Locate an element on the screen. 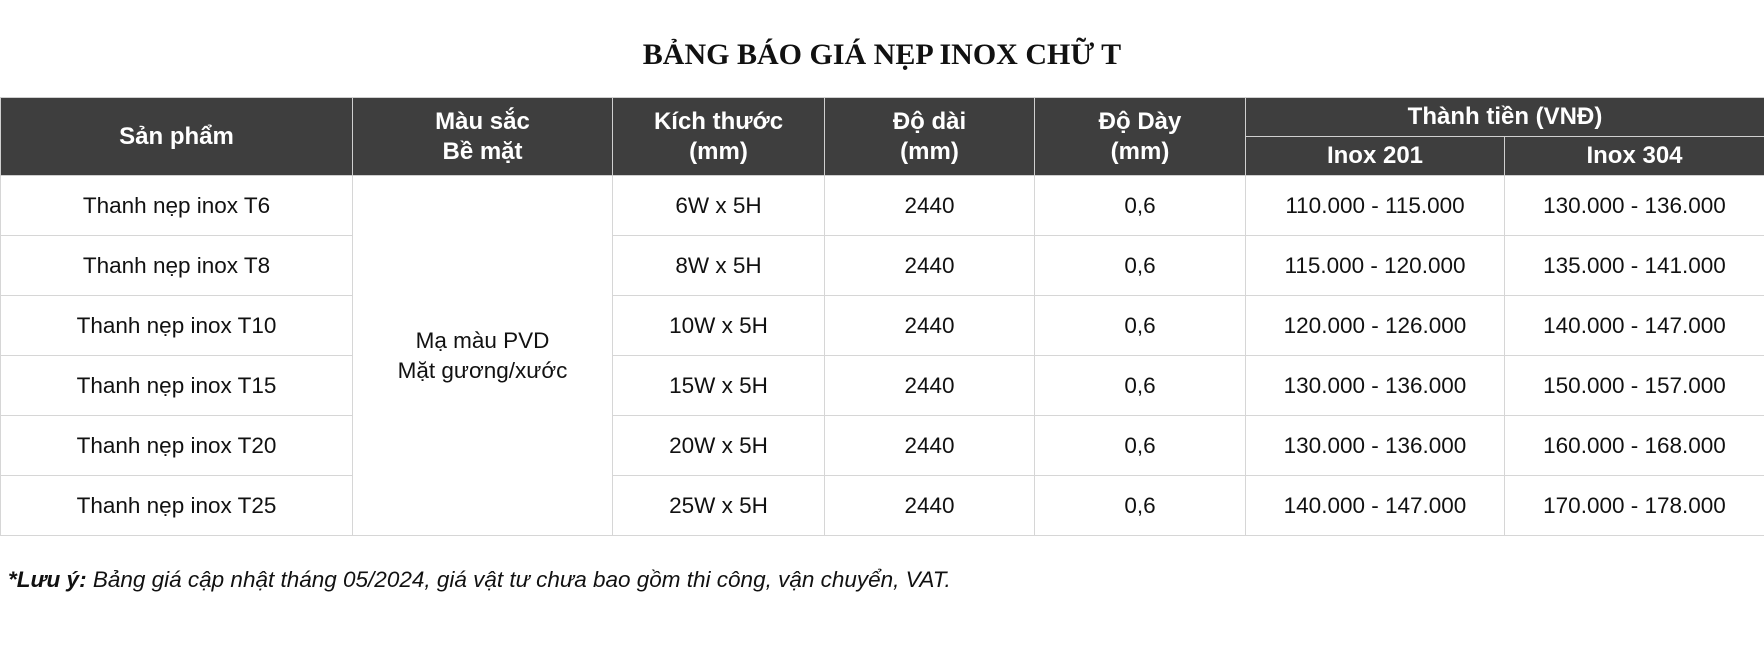  cell-price-inox201: 115.000 - 120.000 is located at coordinates (1375, 265).